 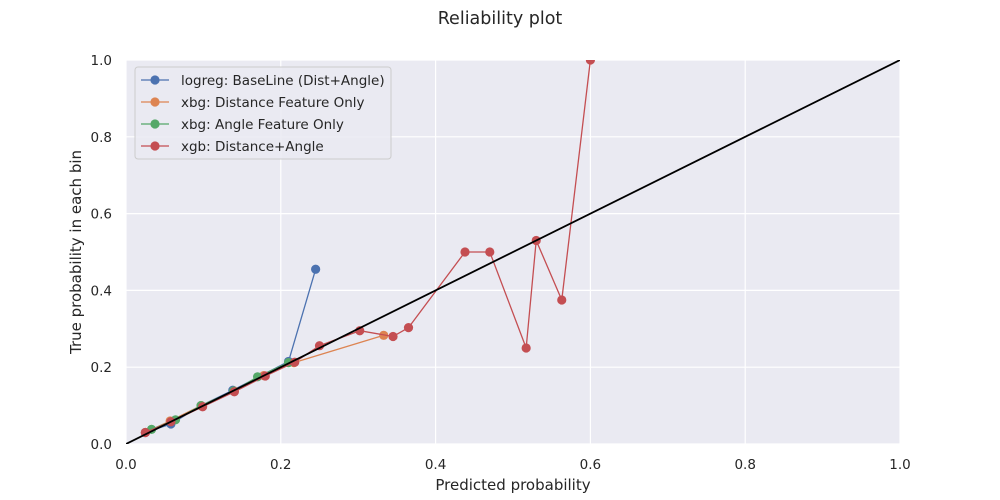 I want to click on x-tick-label: 1.0, so click(x=899, y=465).